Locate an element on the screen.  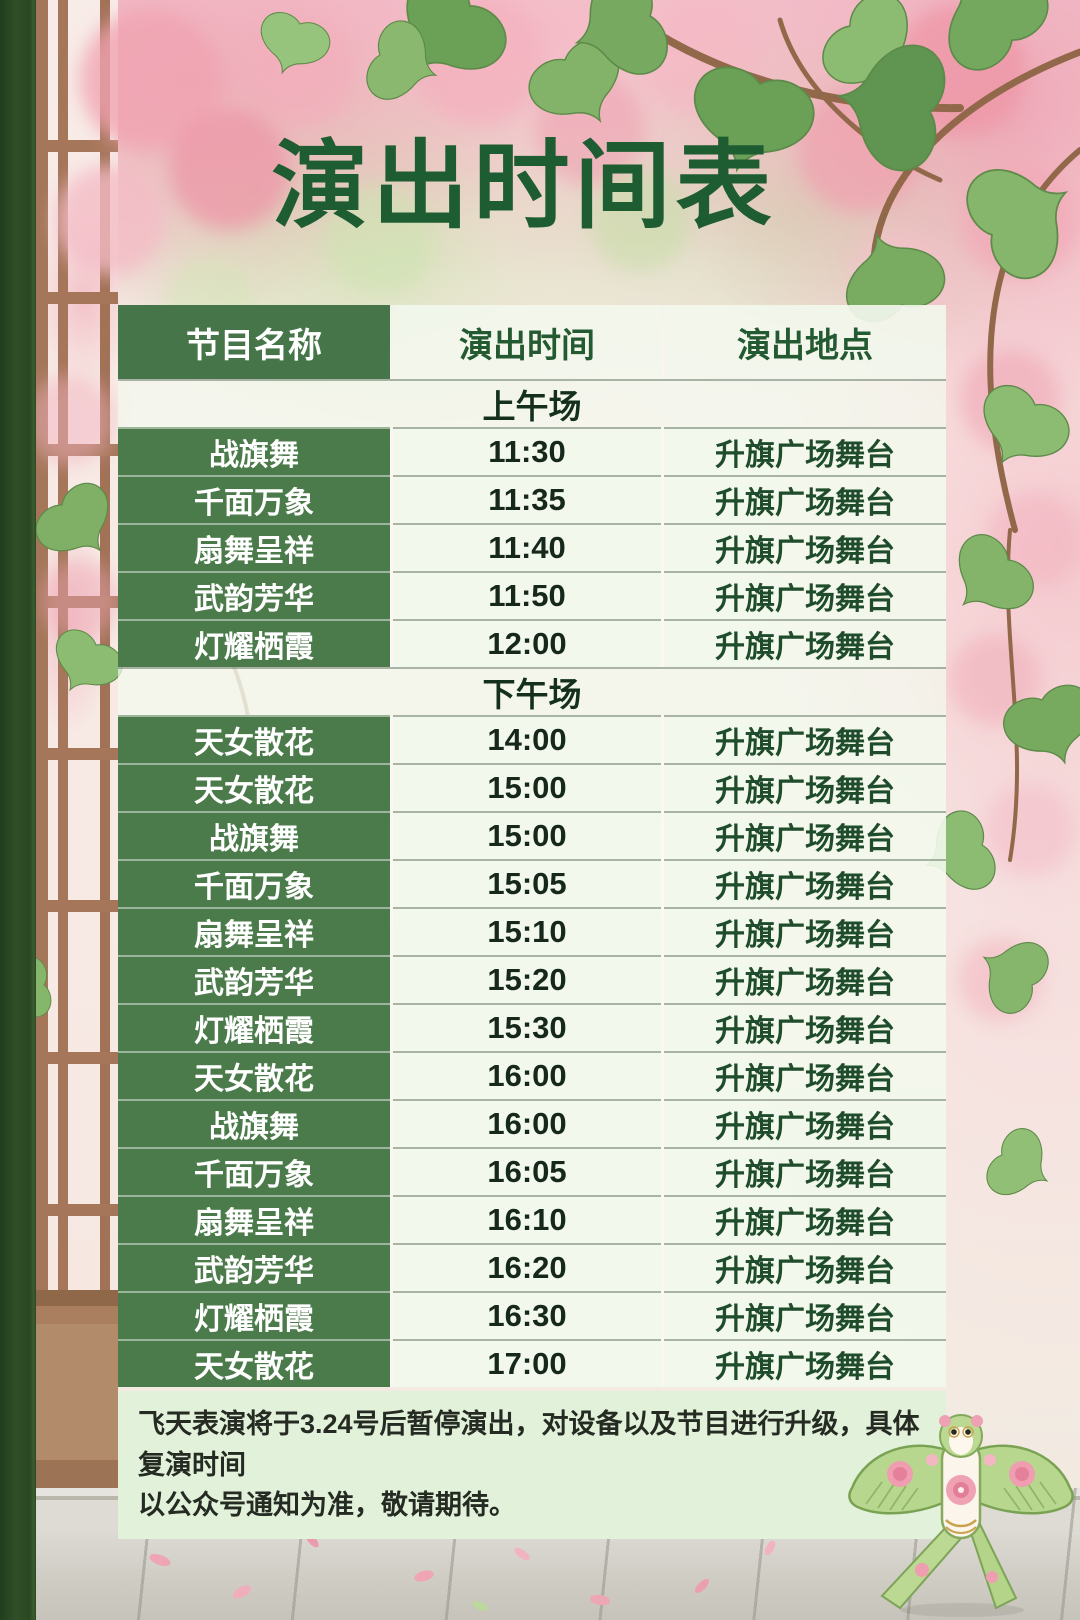
show-time-cell: 11:35 is located at coordinates (527, 499).